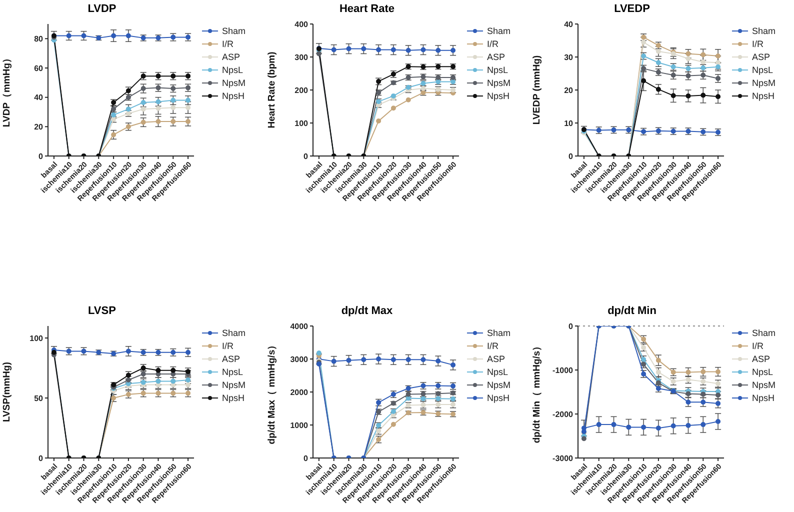  I want to click on chart-title: LVDP, so click(102, 9).